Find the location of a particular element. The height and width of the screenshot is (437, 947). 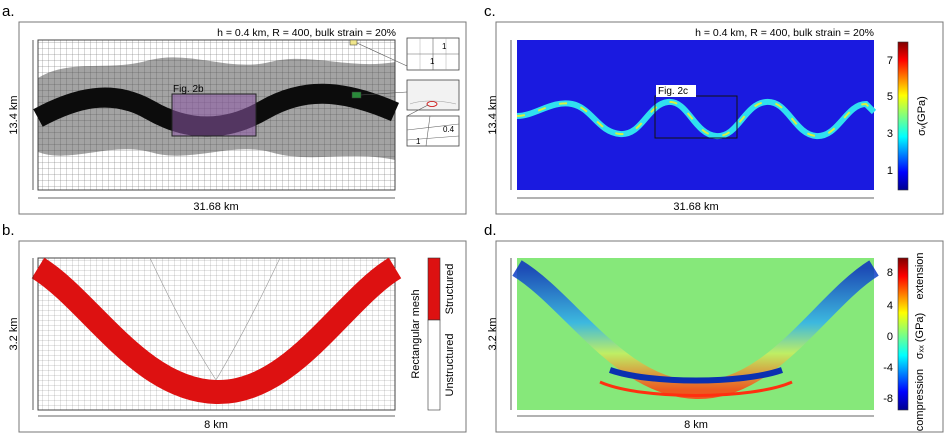

panel-d-height: 3.2 km is located at coordinates (493, 333).